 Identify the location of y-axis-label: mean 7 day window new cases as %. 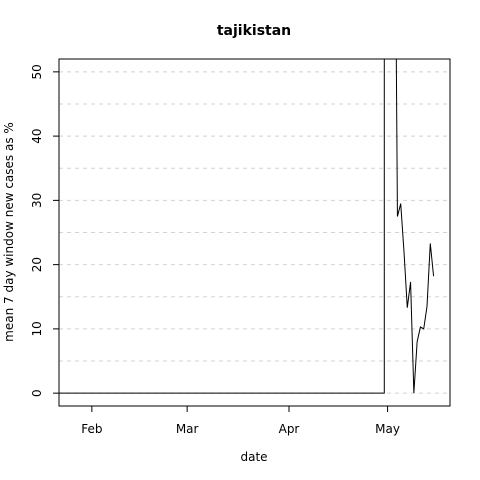
(9, 232).